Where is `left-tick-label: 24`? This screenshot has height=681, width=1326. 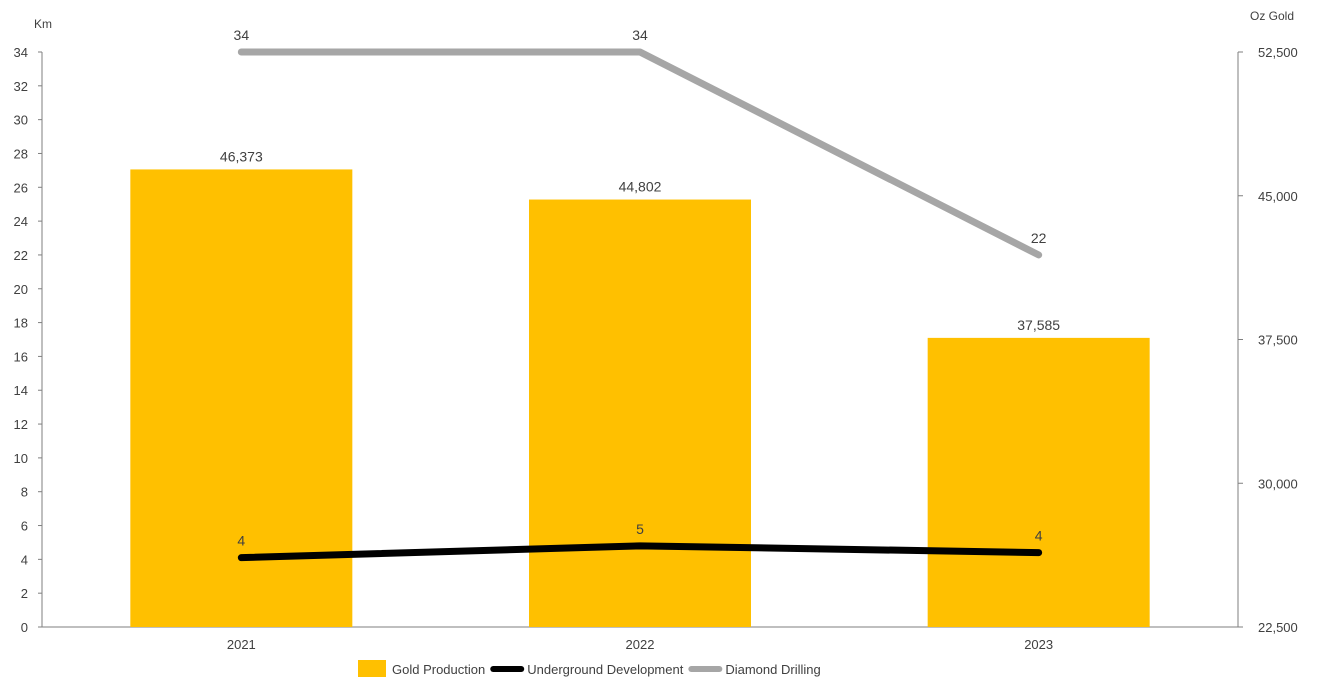
left-tick-label: 24 is located at coordinates (21, 221).